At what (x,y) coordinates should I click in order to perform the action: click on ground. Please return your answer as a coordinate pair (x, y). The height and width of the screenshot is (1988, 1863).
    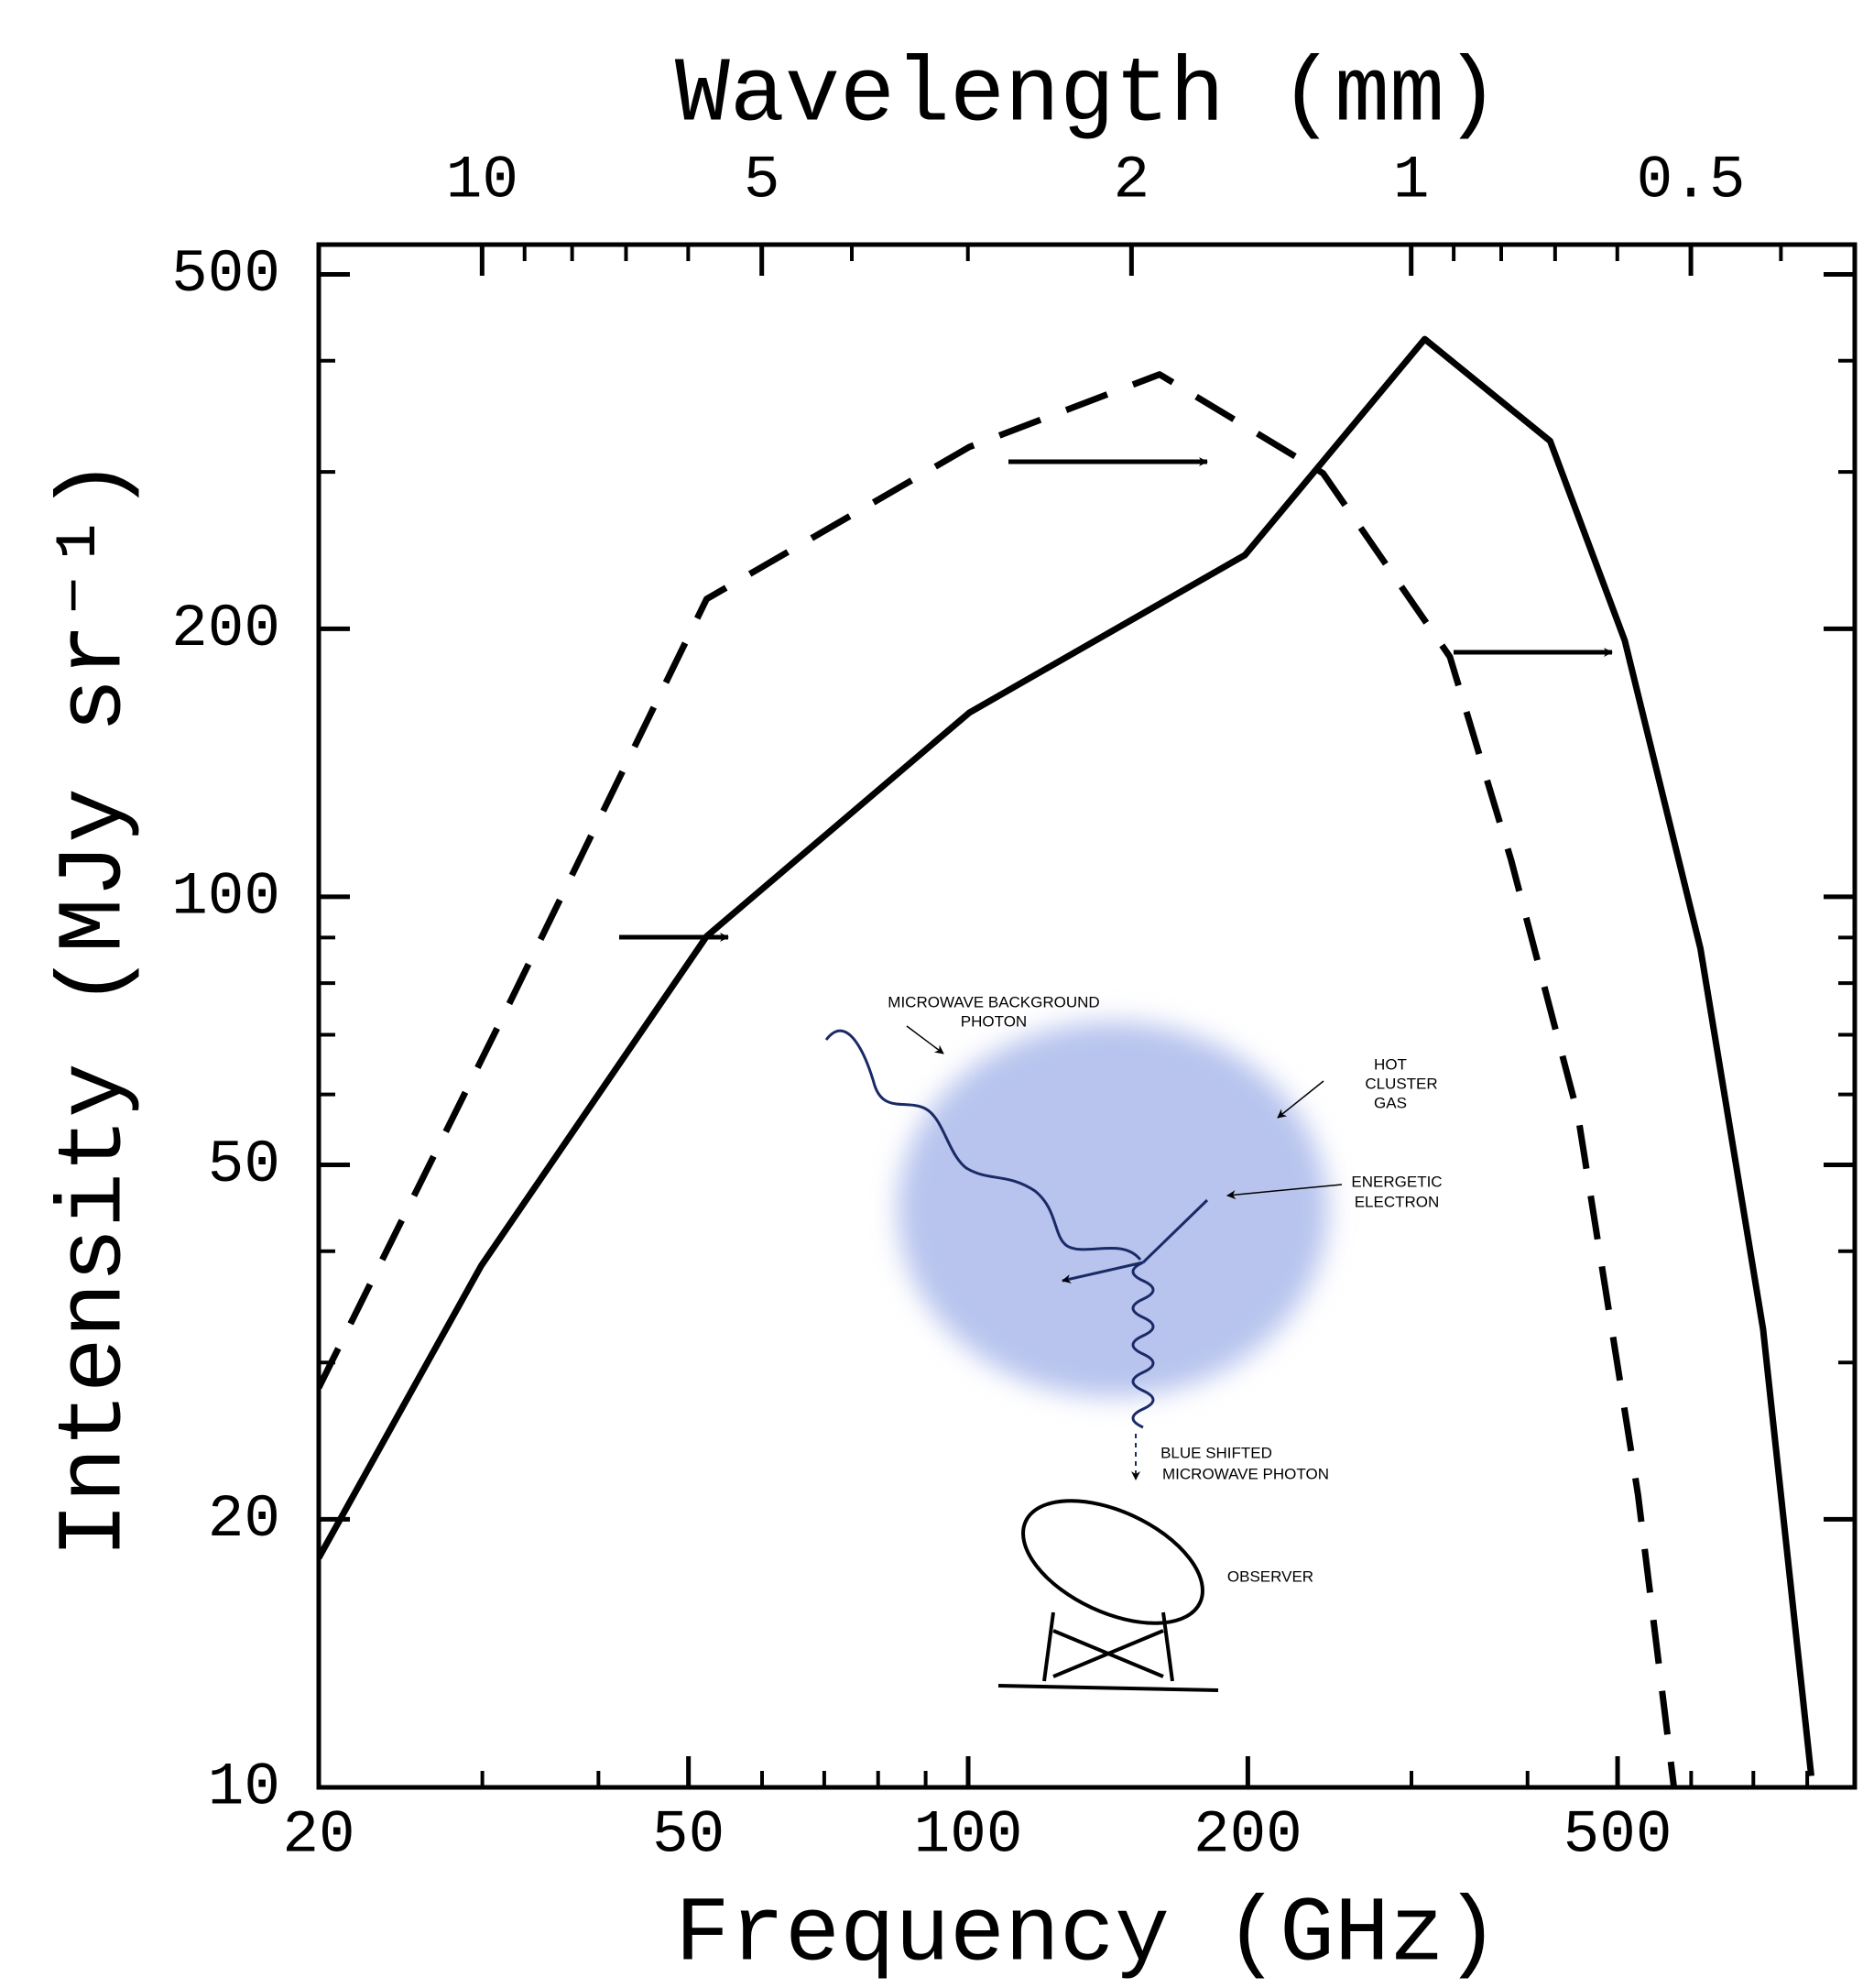
    Looking at the image, I should click on (1108, 1688).